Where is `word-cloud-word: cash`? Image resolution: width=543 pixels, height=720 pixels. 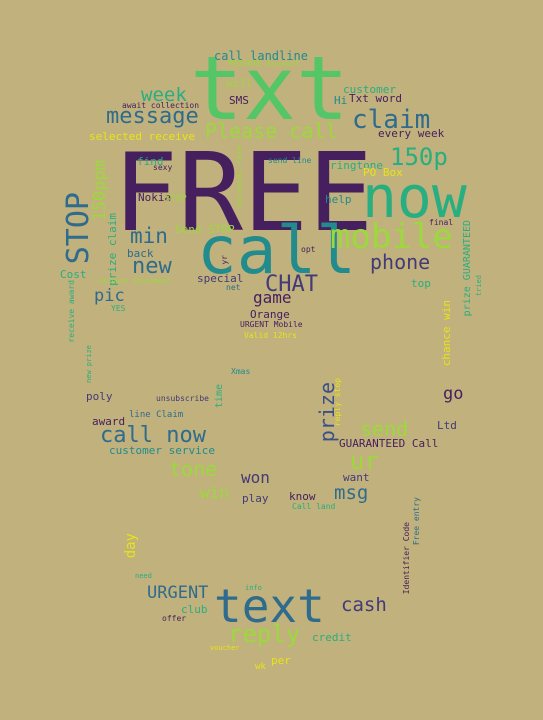
word-cloud-word: cash is located at coordinates (364, 605).